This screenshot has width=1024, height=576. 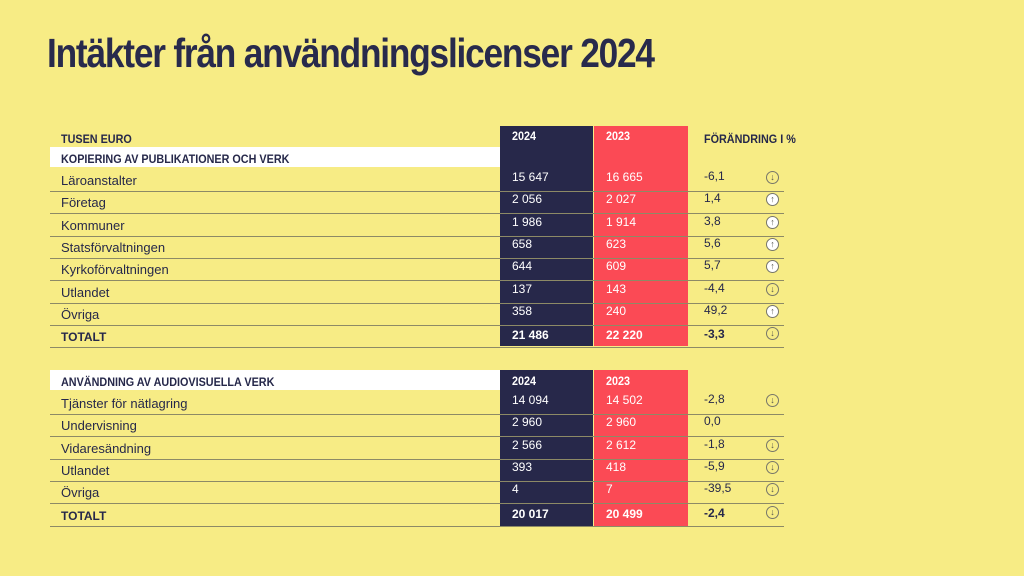 I want to click on value-2023: 609, so click(x=616, y=266).